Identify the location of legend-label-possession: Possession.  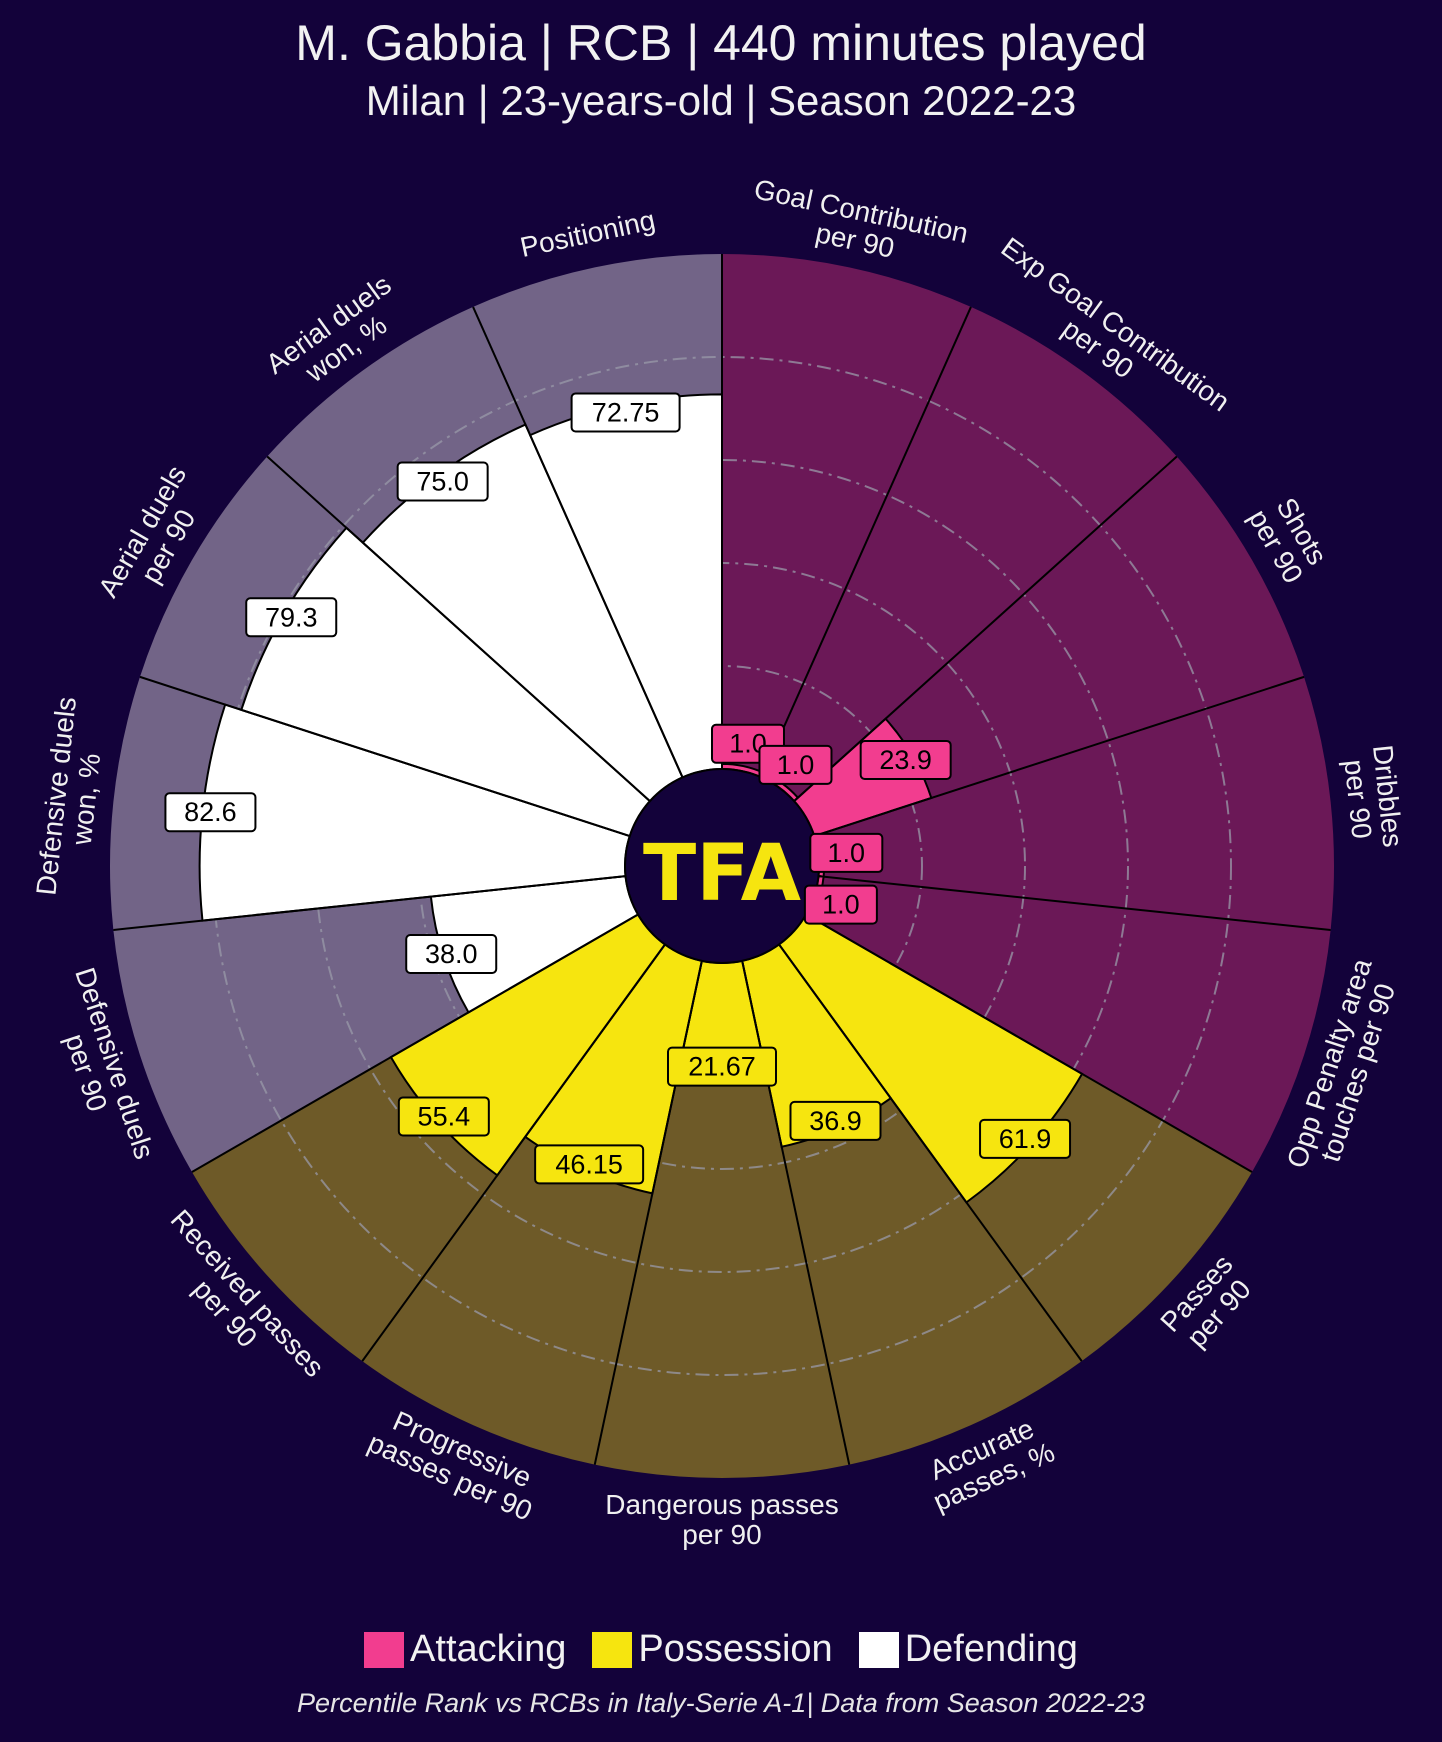
(735, 1649).